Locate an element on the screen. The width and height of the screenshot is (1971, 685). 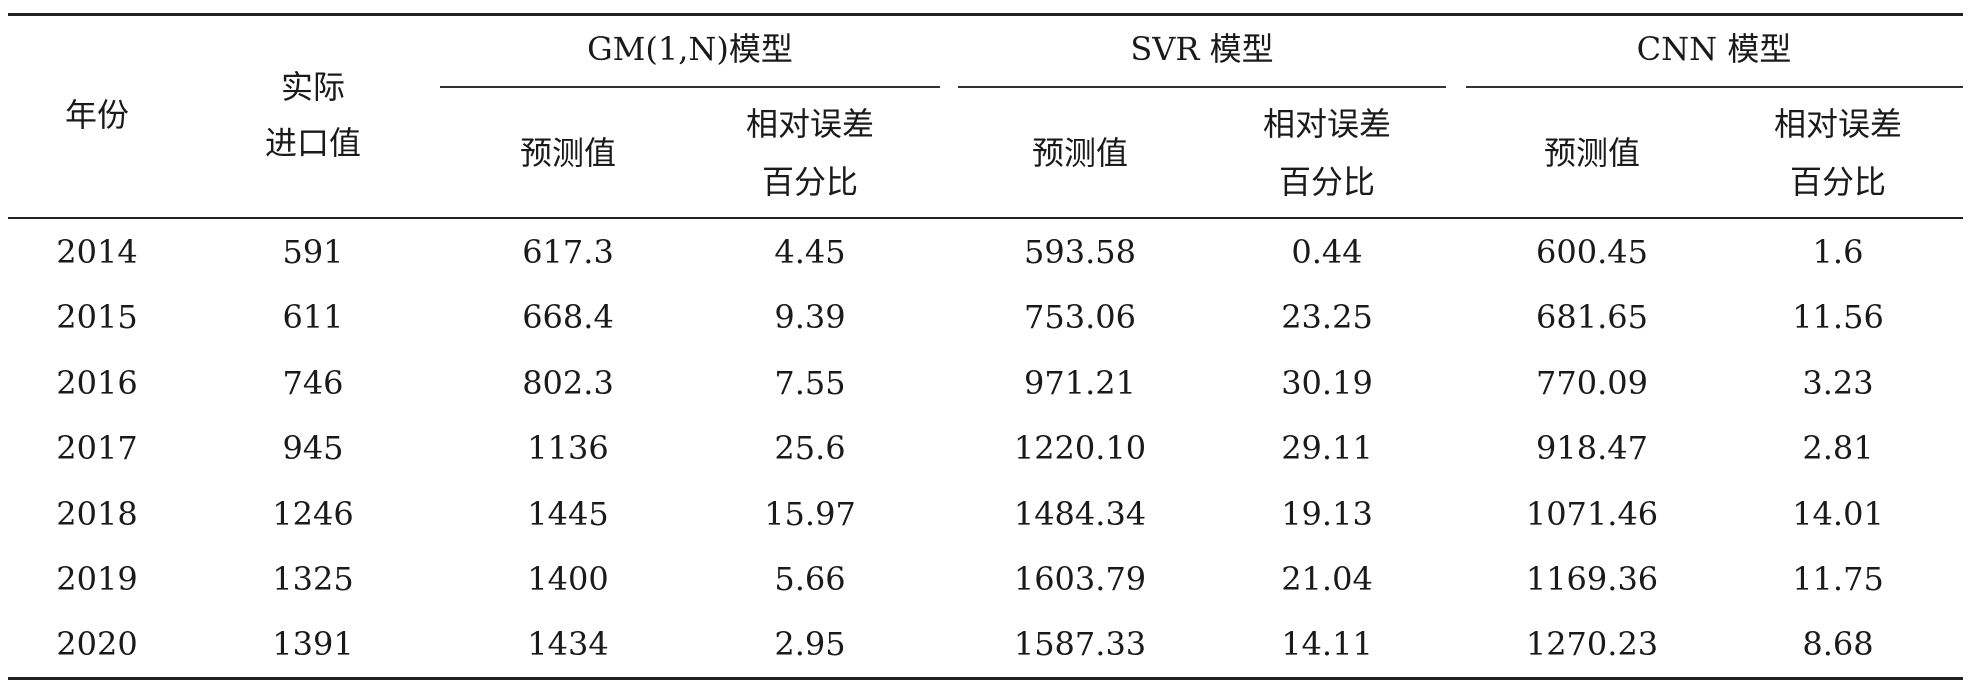
cell-cnn-err: 11.56 is located at coordinates (1838, 317).